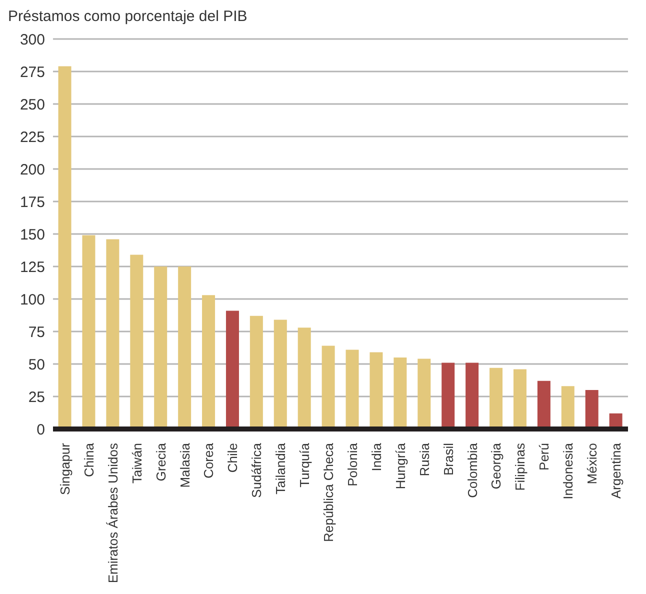 The width and height of the screenshot is (646, 594). What do you see at coordinates (376, 457) in the screenshot?
I see `x-tick-label: India` at bounding box center [376, 457].